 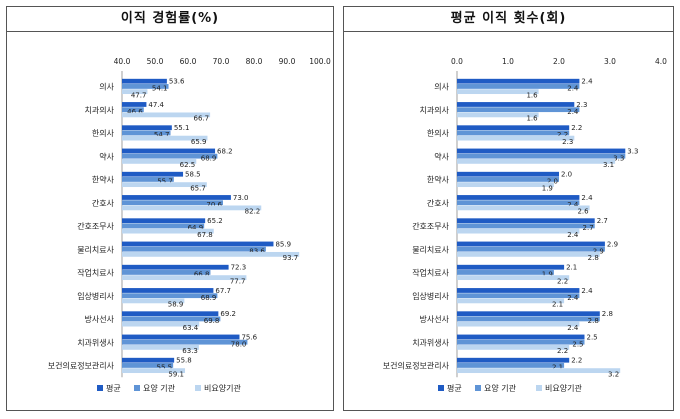 What do you see at coordinates (577, 344) in the screenshot?
I see `data-label: 2.5` at bounding box center [577, 344].